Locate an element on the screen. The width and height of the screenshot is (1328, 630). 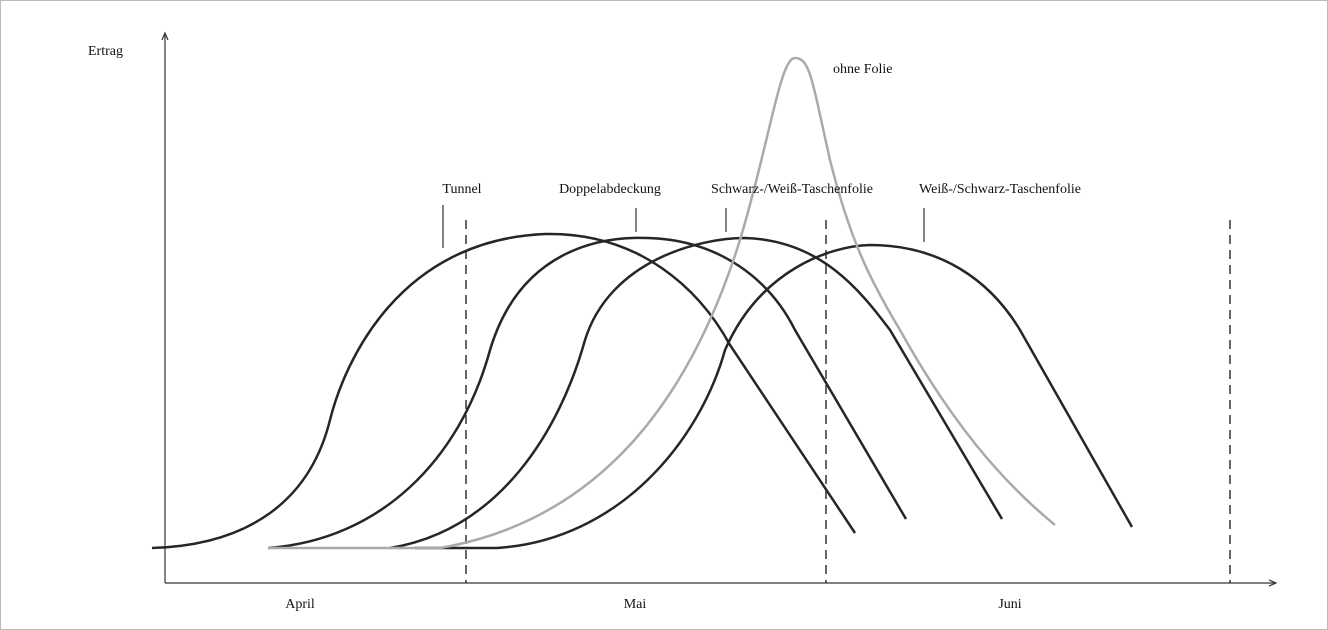
month-label: Mai is located at coordinates (635, 604).